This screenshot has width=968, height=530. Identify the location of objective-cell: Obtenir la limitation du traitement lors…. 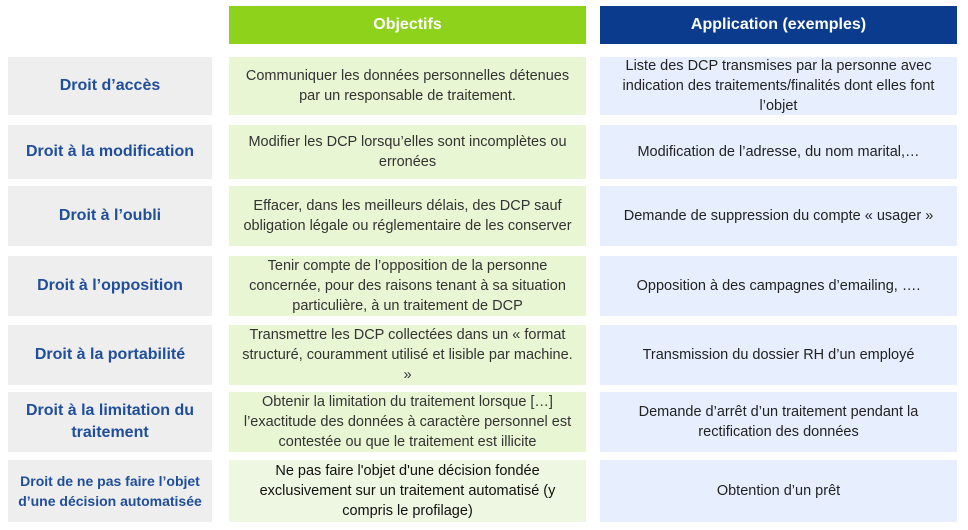
(407, 422).